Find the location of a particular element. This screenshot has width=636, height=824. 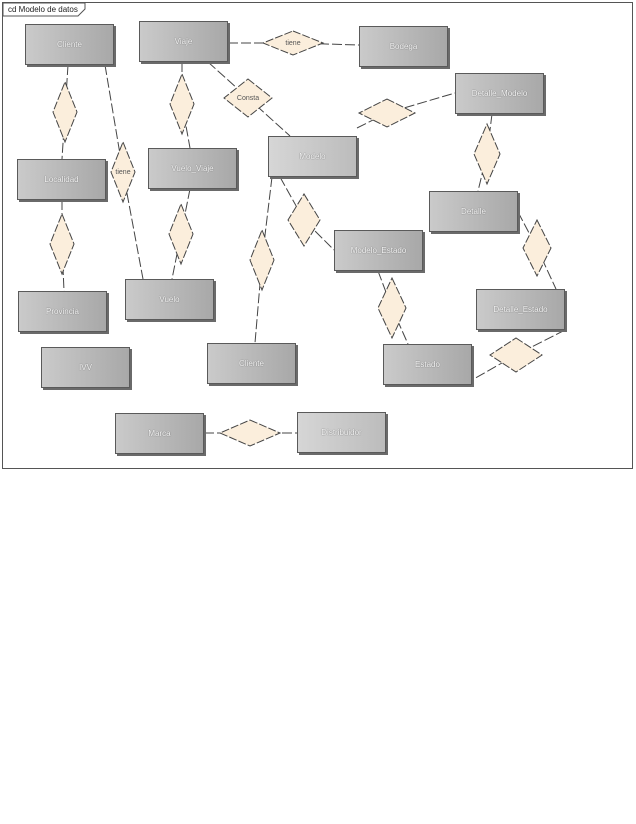

entity-localidad: Localidad is located at coordinates (61, 179).